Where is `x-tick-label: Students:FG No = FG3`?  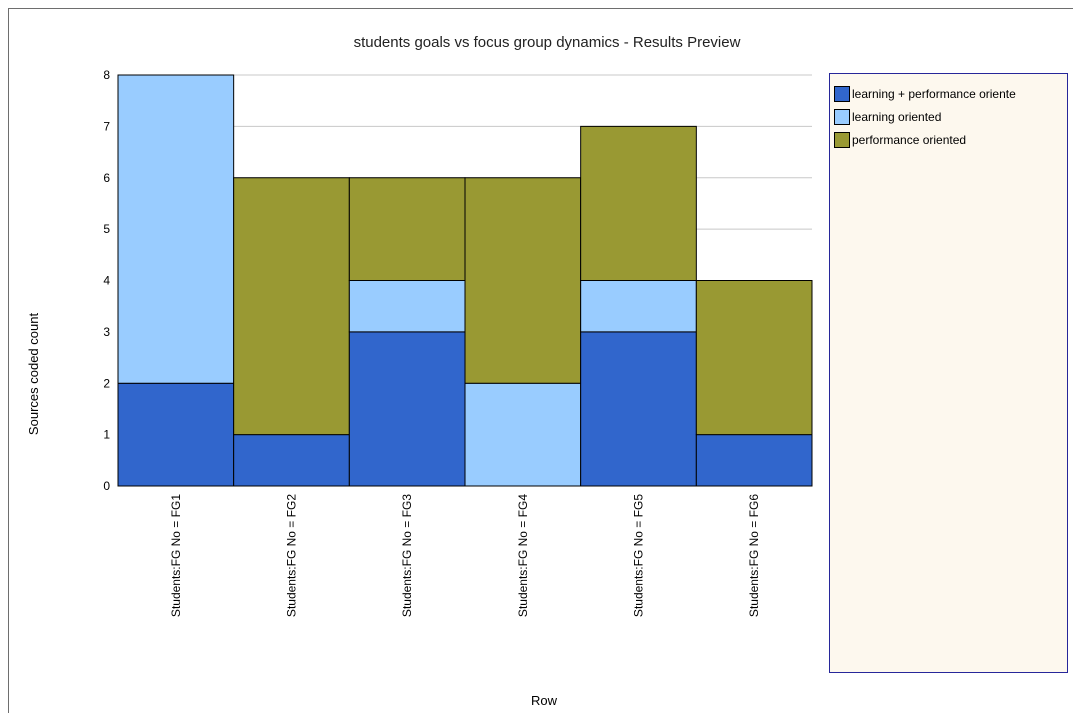
x-tick-label: Students:FG No = FG3 is located at coordinates (407, 555).